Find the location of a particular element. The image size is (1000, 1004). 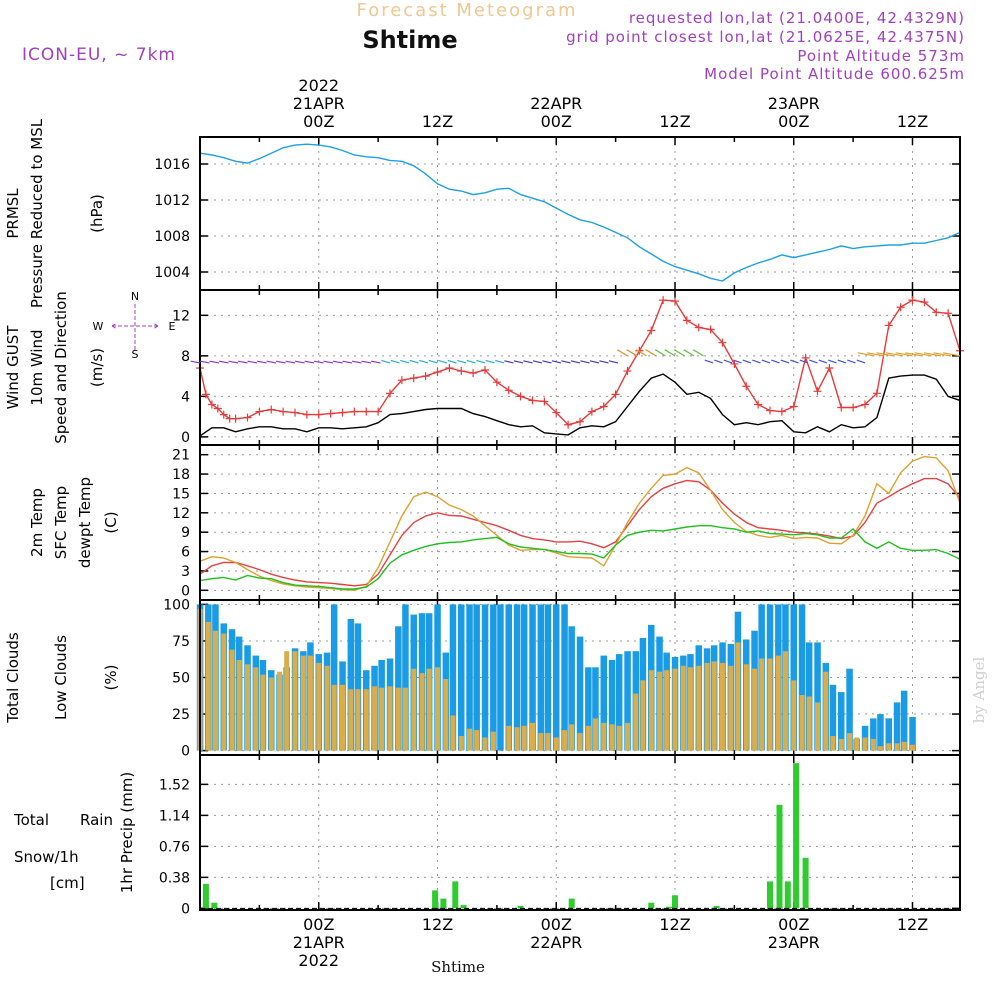

wind-ytick-label: 8 is located at coordinates (185, 357).